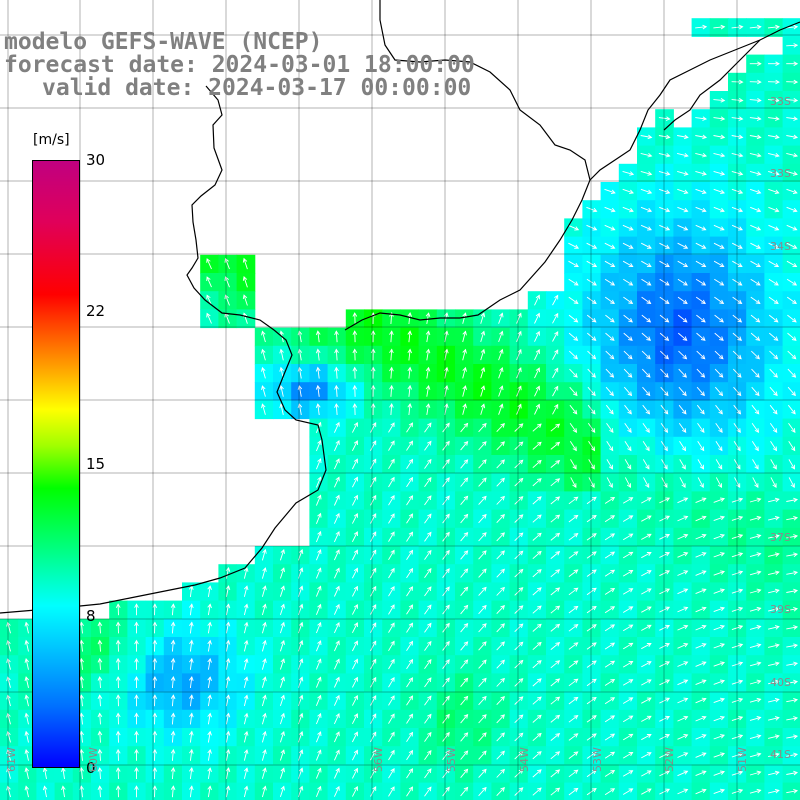 This screenshot has width=800, height=800. Describe the element at coordinates (96, 311) in the screenshot. I see `colorbar-tick-22: 22` at that location.